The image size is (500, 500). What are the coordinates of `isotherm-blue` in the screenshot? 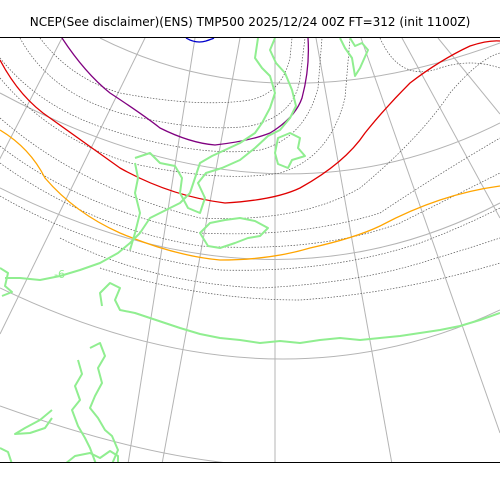 It's located at (200, 40).